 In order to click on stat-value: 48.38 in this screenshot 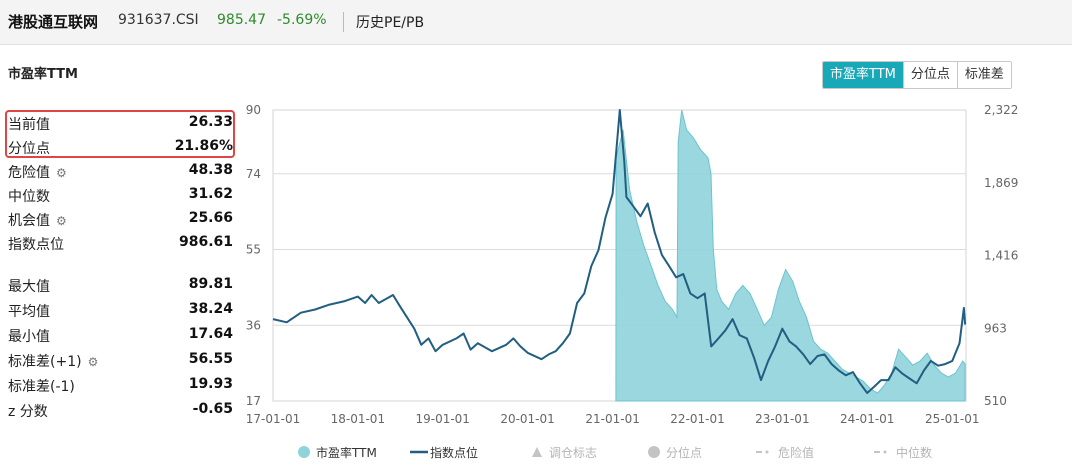, I will do `click(210, 170)`.